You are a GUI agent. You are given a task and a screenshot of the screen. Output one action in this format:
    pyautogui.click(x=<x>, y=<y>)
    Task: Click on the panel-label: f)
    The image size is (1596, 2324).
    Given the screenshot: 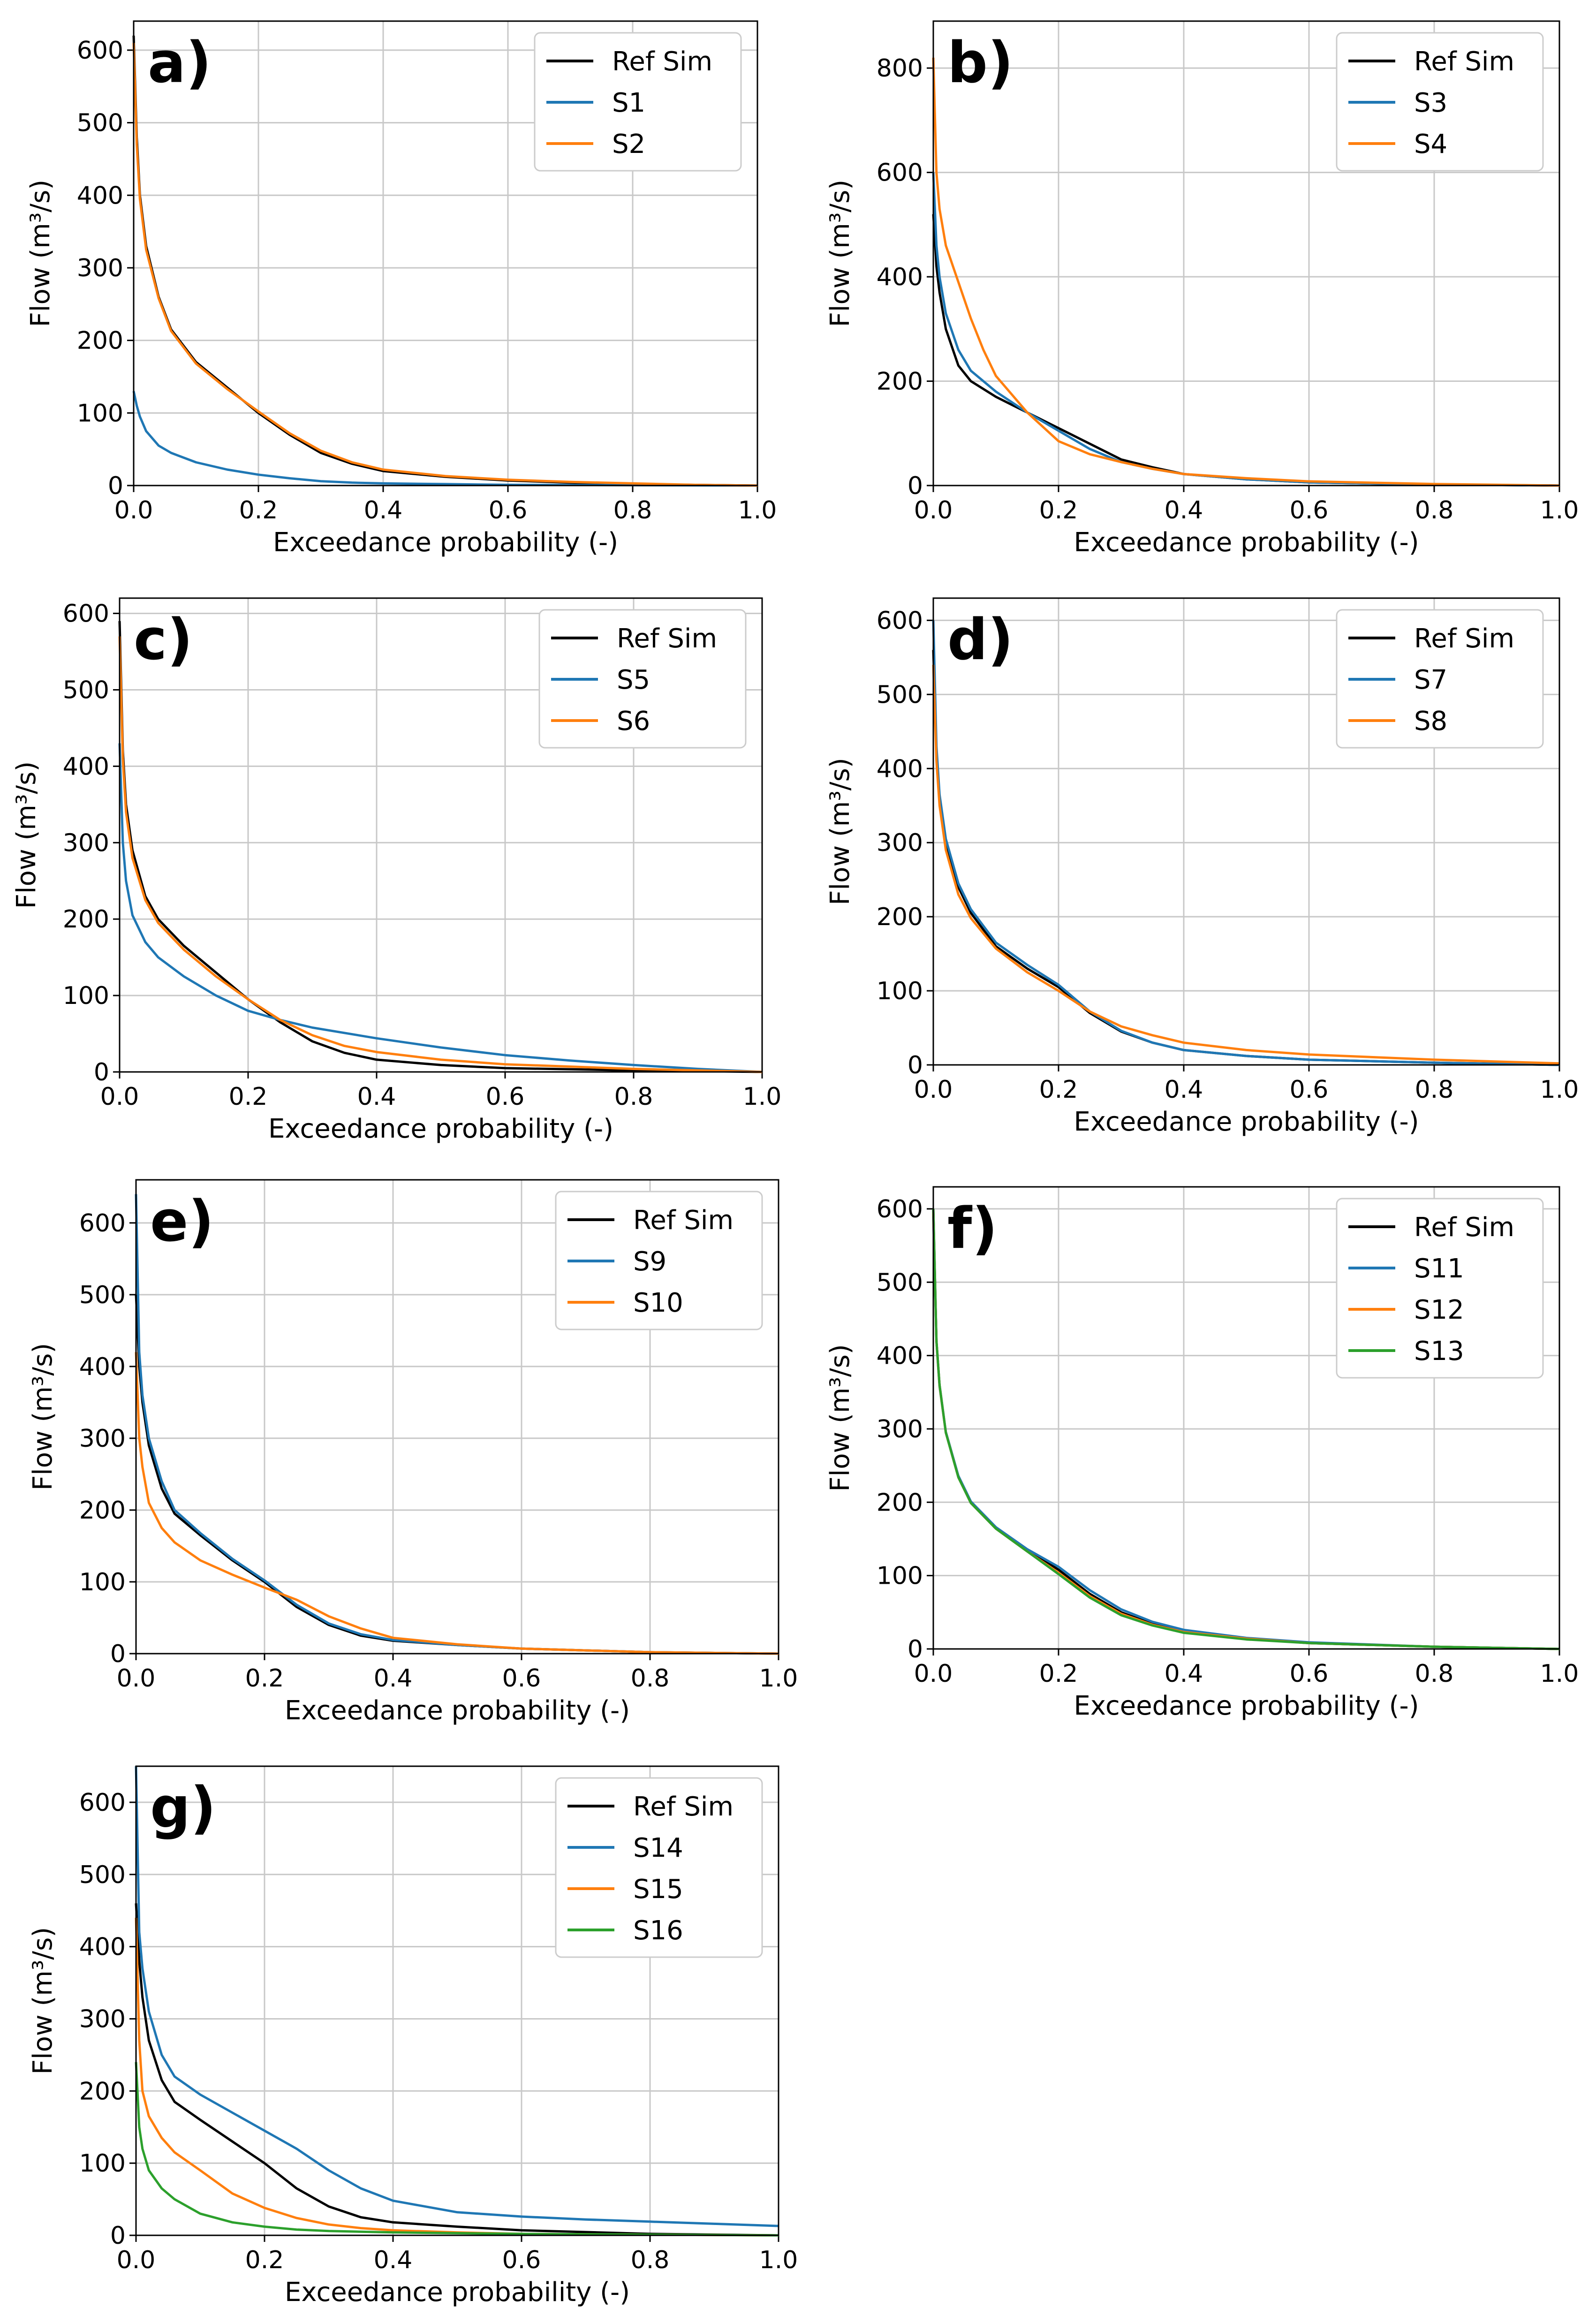 What is the action you would take?
    pyautogui.click(x=972, y=1228)
    